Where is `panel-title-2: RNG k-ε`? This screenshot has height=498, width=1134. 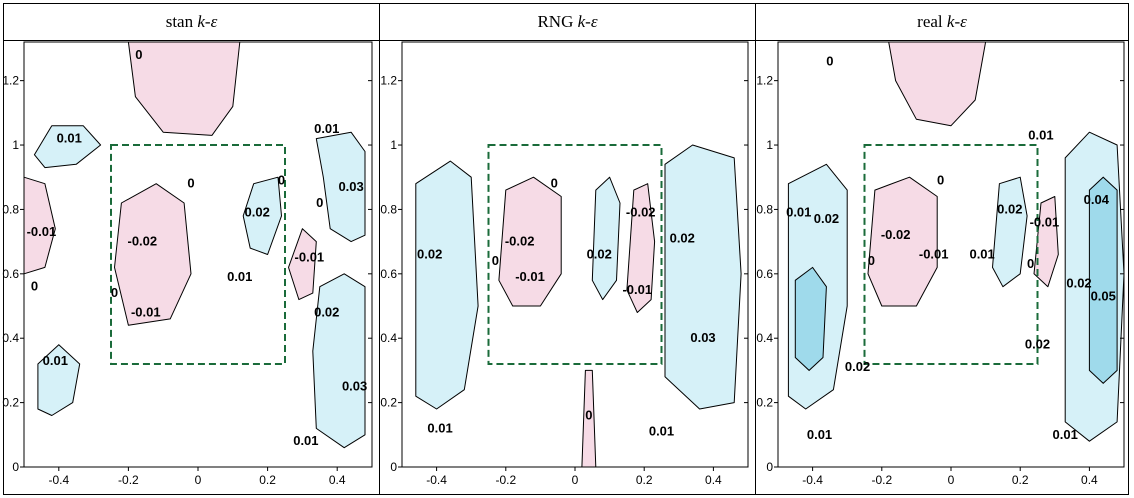 panel-title-2: RNG k-ε is located at coordinates (567, 22).